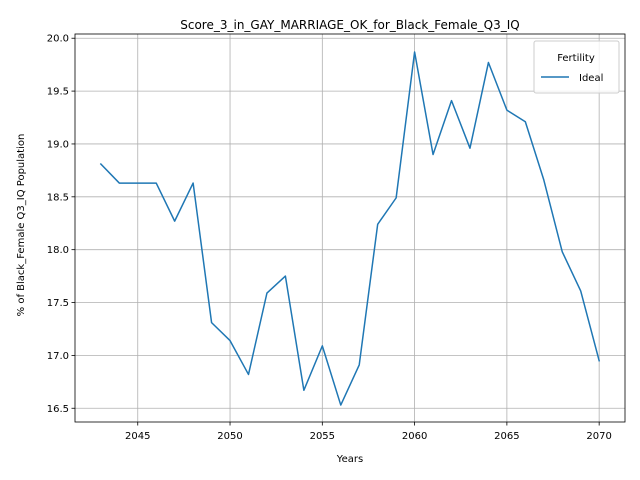  Describe the element at coordinates (21, 225) in the screenshot. I see `y-axis-label: % of Black_Female Q3_IQ Population` at that location.